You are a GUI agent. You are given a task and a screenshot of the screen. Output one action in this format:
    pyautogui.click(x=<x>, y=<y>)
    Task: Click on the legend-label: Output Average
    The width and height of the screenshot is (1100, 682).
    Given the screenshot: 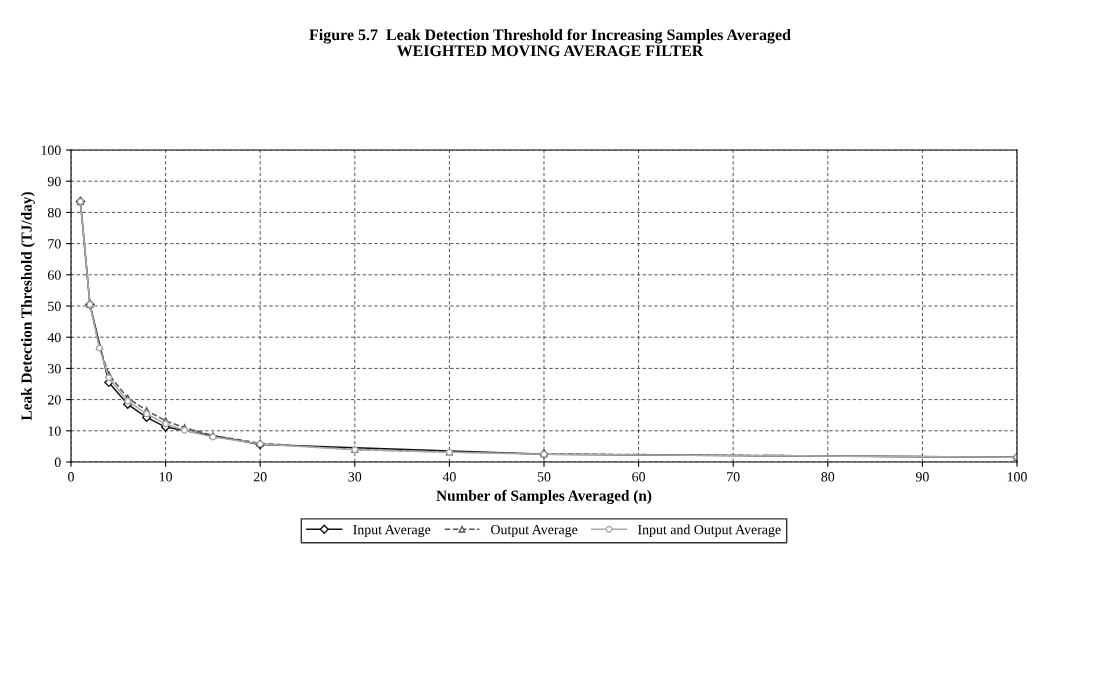 What is the action you would take?
    pyautogui.click(x=534, y=531)
    